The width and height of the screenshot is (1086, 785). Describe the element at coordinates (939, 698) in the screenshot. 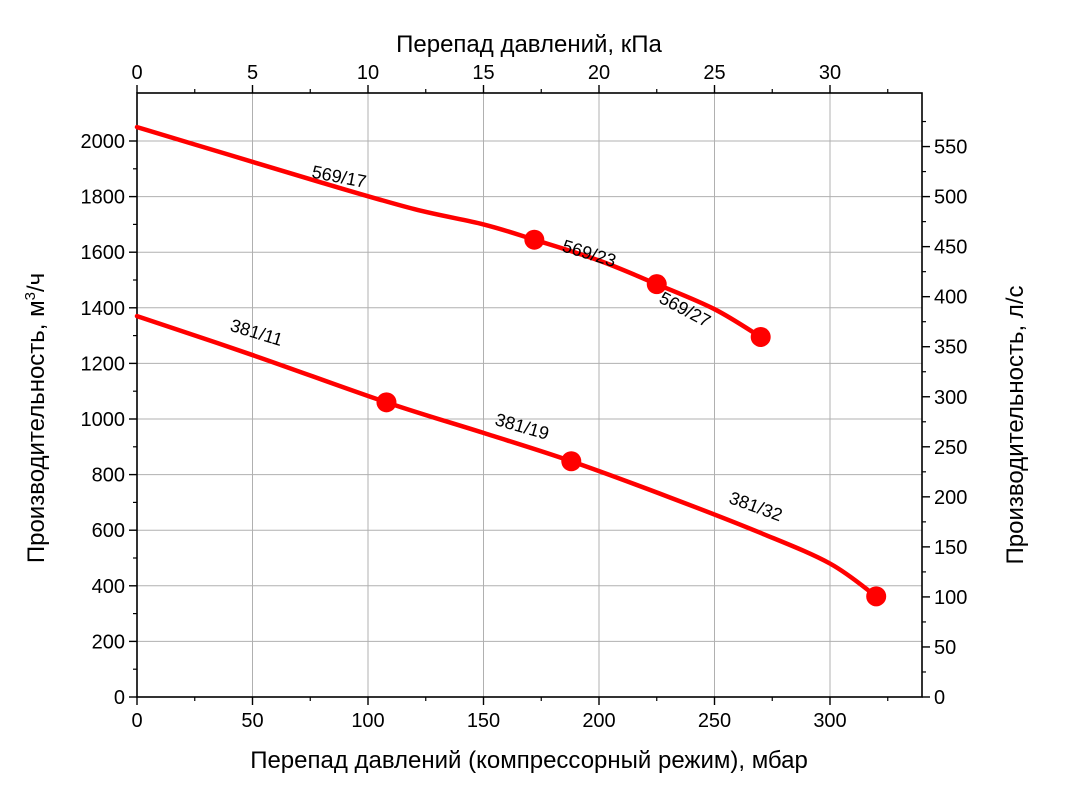

I see `y-tick-label-right: 0` at that location.